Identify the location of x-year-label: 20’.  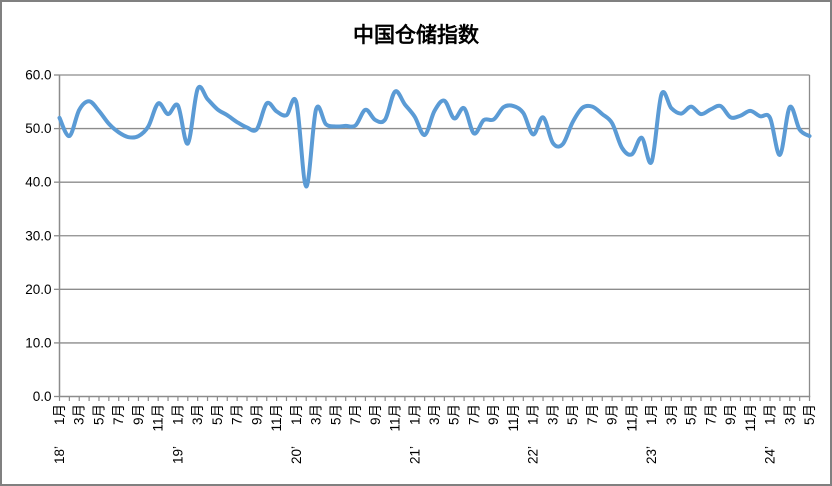
(296, 455).